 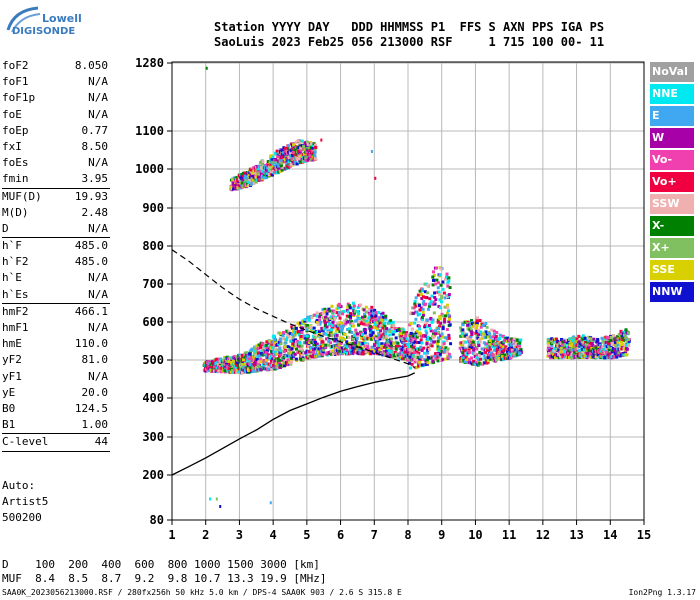 What do you see at coordinates (56, 82) in the screenshot?
I see `param-row: foF1 N/A` at bounding box center [56, 82].